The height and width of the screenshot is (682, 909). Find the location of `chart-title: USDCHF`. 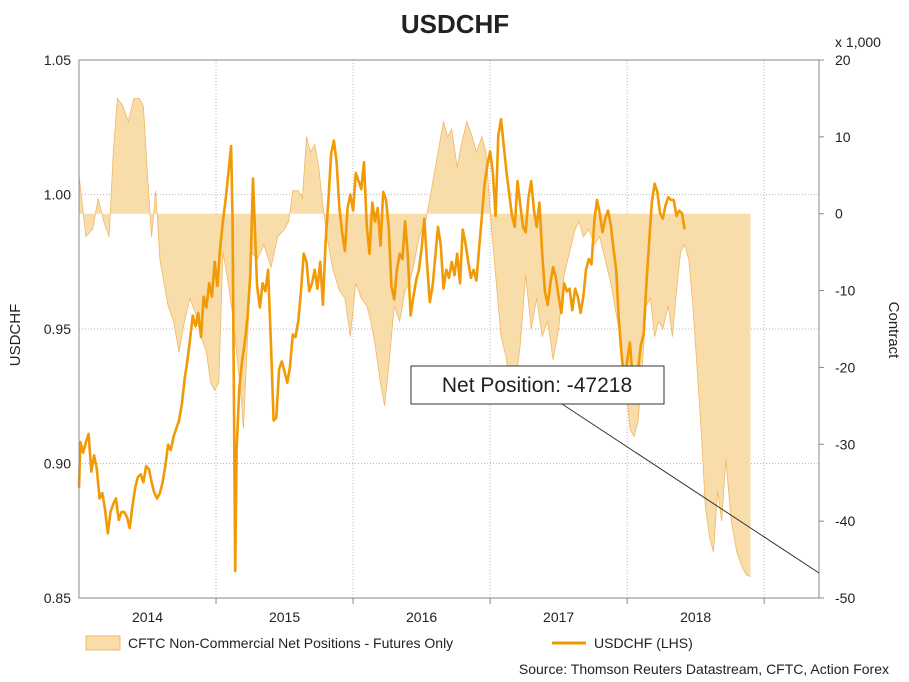

chart-title: USDCHF is located at coordinates (455, 24).